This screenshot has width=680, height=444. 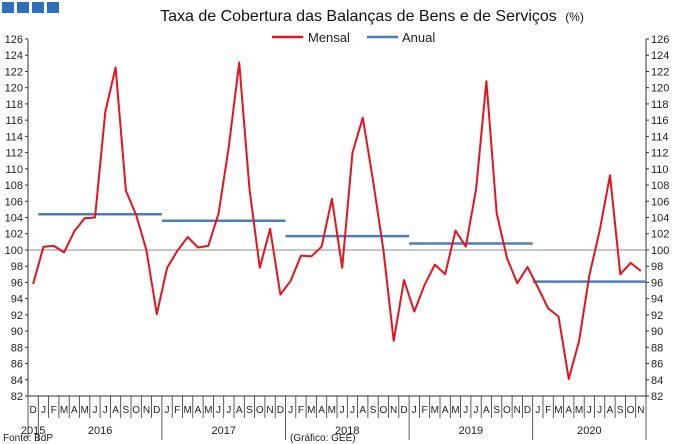 What do you see at coordinates (14, 72) in the screenshot?
I see `y-tick-label-left: 122` at bounding box center [14, 72].